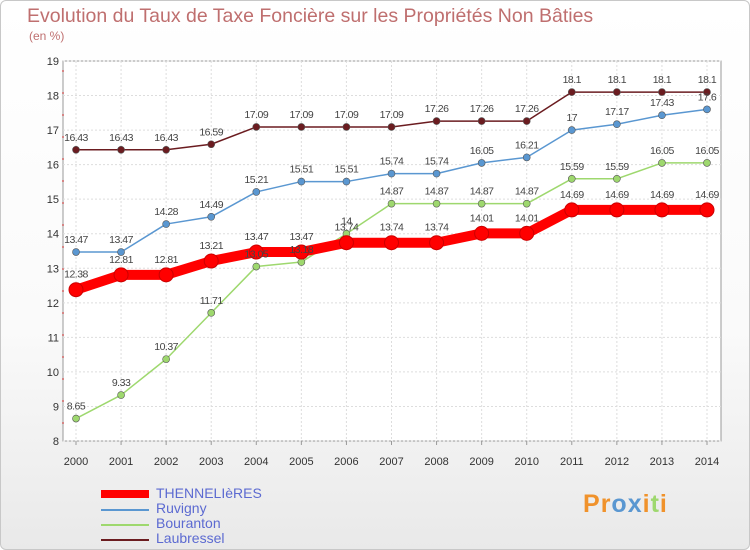  Describe the element at coordinates (617, 112) in the screenshot. I see `data-label: 17.17` at that location.